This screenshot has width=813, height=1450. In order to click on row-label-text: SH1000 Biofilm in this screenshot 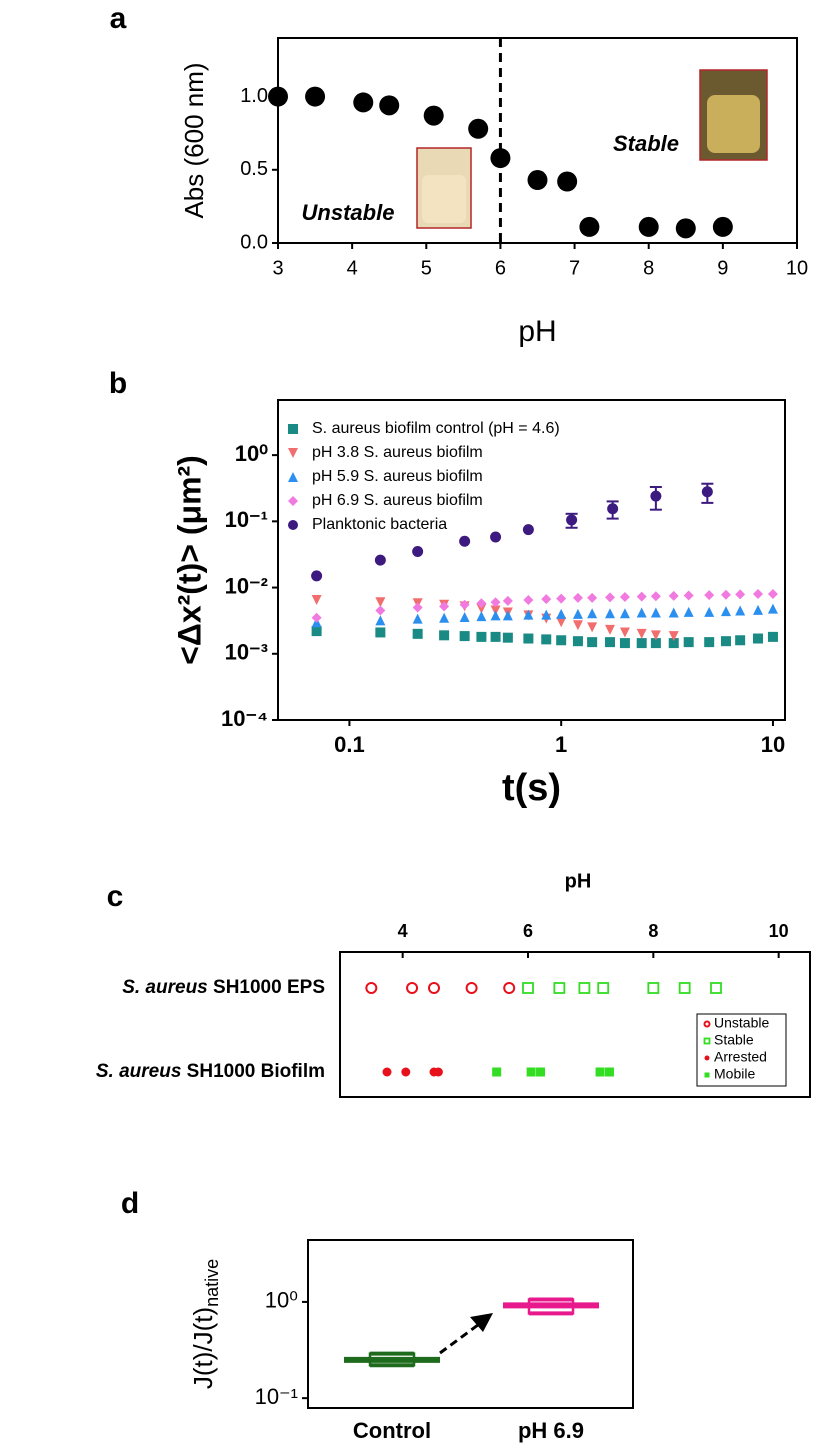, I will do `click(253, 1071)`.